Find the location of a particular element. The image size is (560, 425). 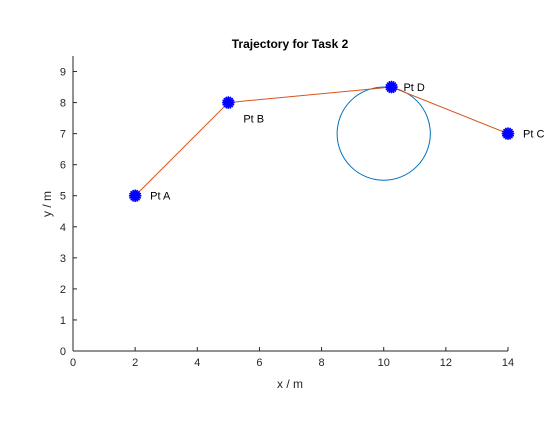

x-tick-label: 10 is located at coordinates (384, 363).